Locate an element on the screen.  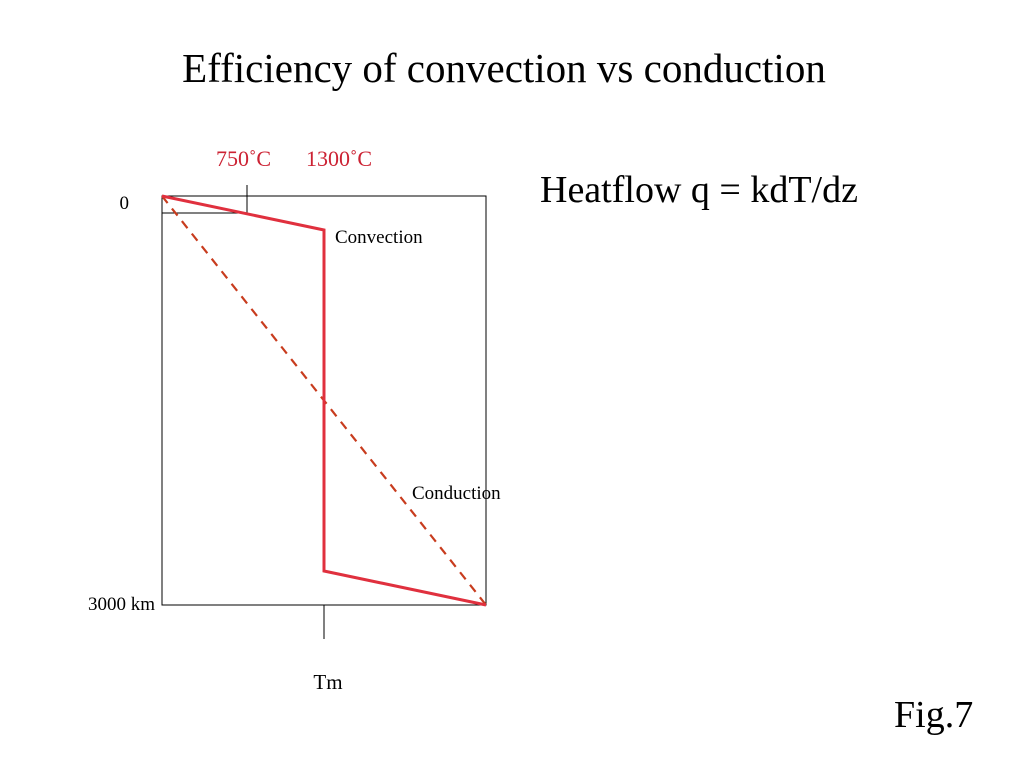
melting-temp-label: Tm is located at coordinates (327, 682).